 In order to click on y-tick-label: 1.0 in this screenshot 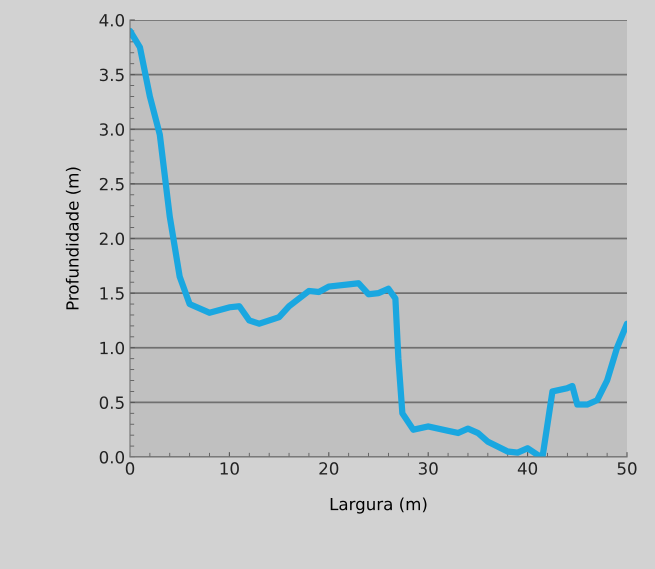, I will do `click(112, 348)`.